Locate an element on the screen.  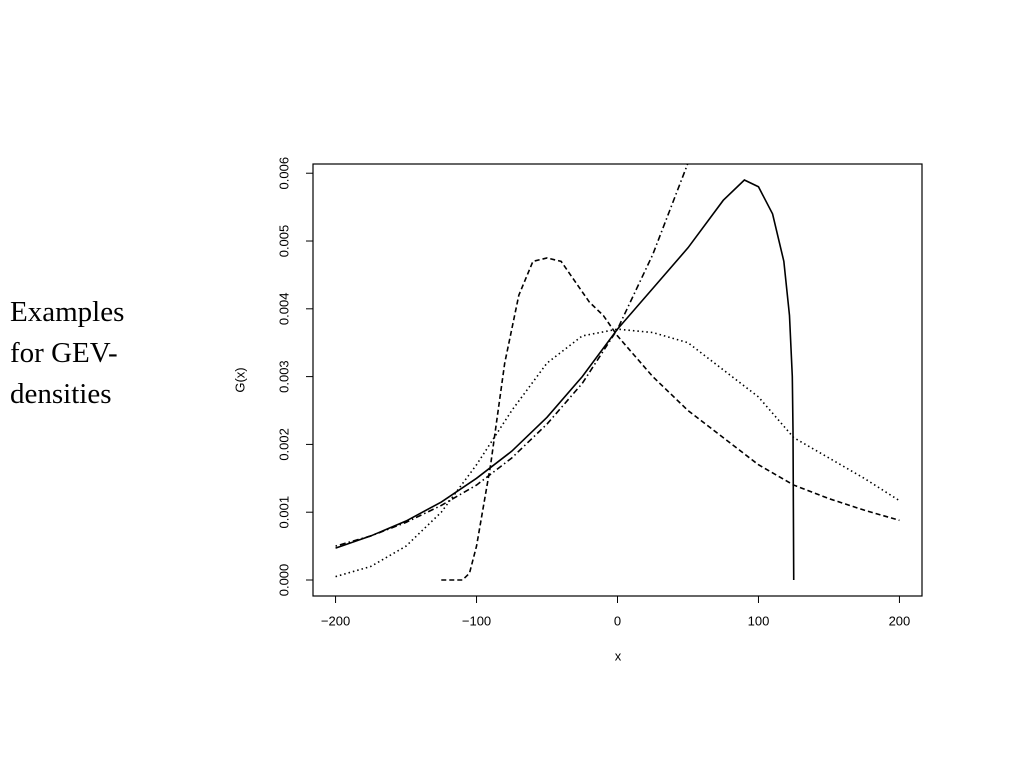
y-tick-label: 0.002 is located at coordinates (283, 444).